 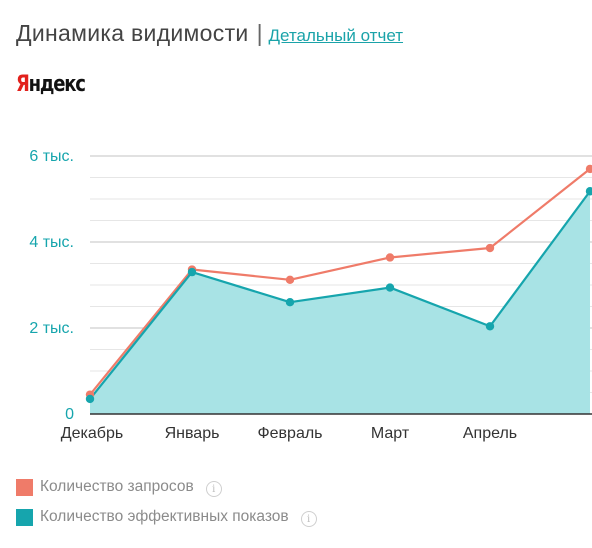 I want to click on x-tick-label: Декабрь, so click(x=92, y=433).